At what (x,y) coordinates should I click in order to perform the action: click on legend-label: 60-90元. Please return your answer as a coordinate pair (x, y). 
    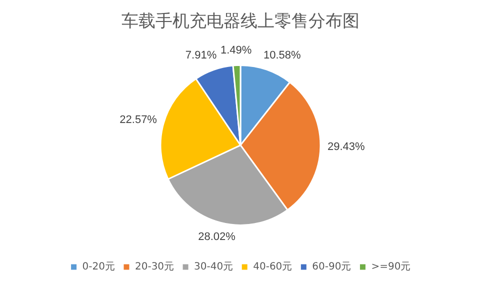
    Looking at the image, I should click on (332, 267).